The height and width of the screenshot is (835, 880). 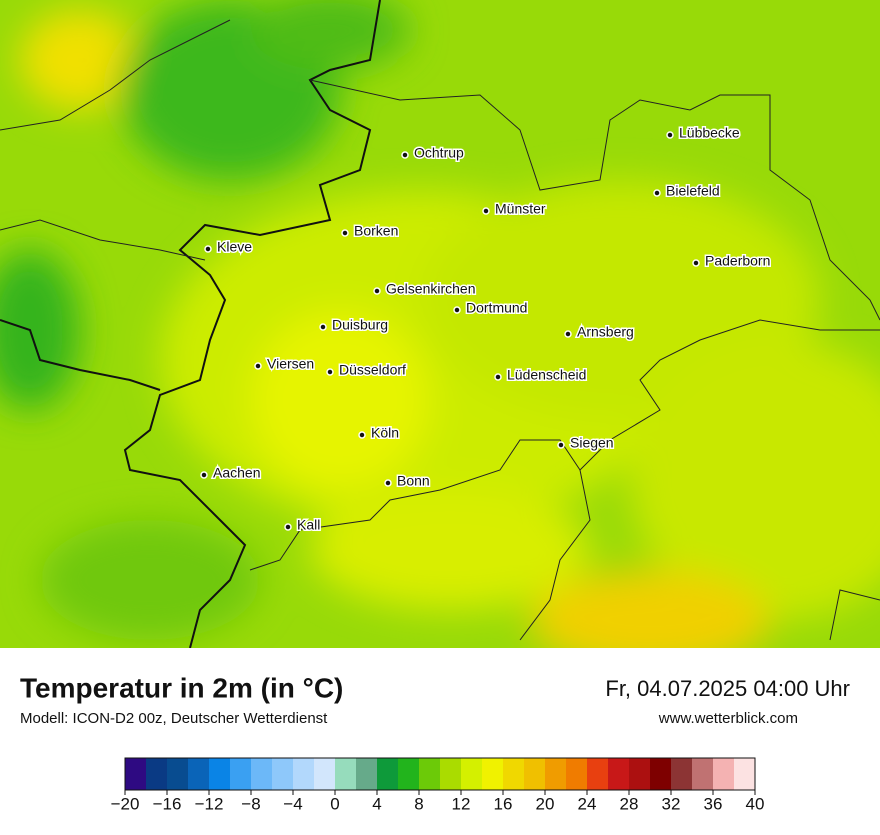 What do you see at coordinates (713, 803) in the screenshot?
I see `colorbar-tick-label: 36` at bounding box center [713, 803].